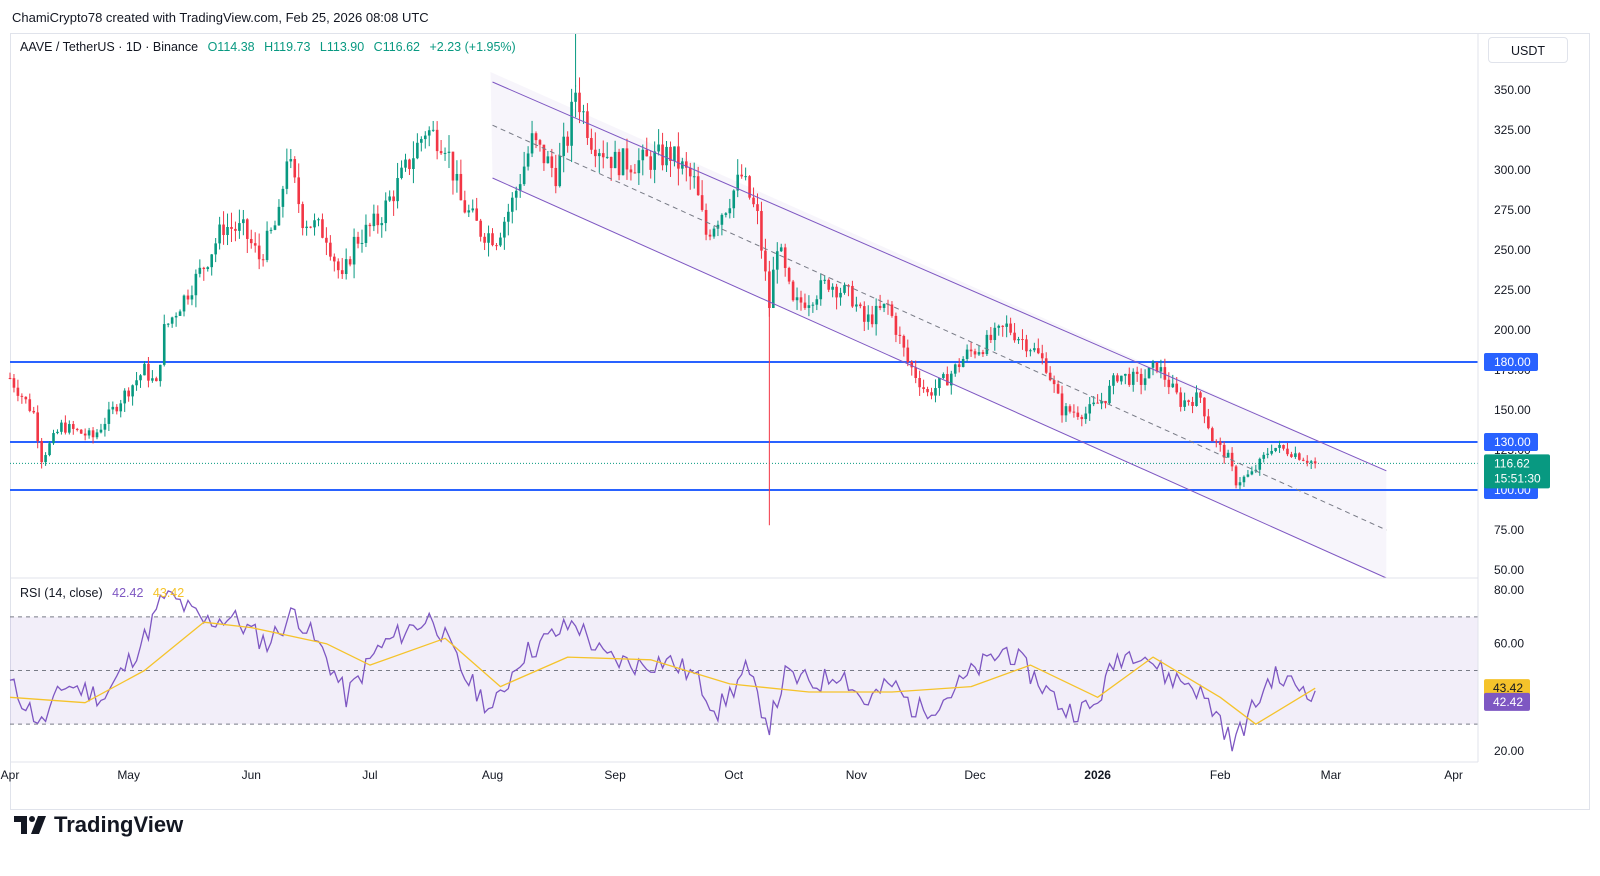  What do you see at coordinates (1528, 50) in the screenshot?
I see `currency-unit-button: USDT` at bounding box center [1528, 50].